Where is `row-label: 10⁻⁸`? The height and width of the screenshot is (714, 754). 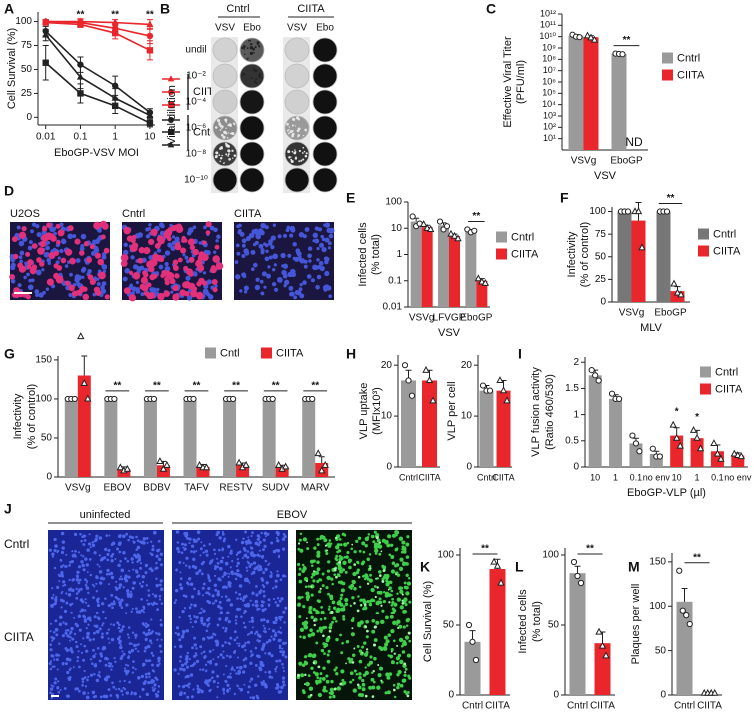 row-label: 10⁻⁸ is located at coordinates (196, 154).